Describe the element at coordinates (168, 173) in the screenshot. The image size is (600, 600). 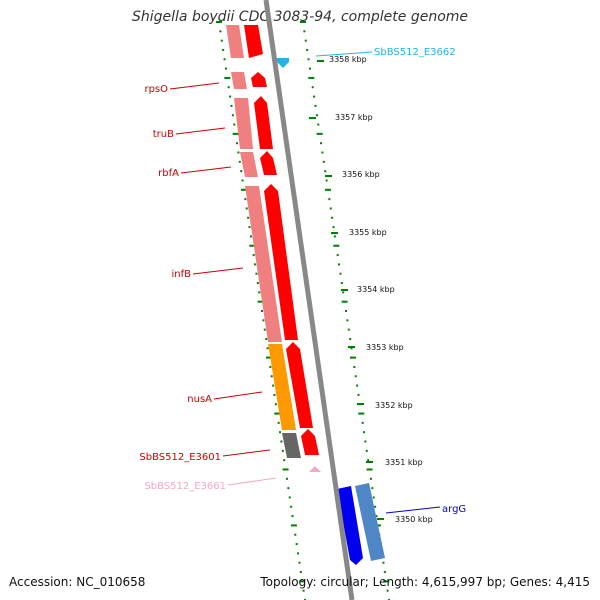
I see `gene-label: rbfA` at that location.